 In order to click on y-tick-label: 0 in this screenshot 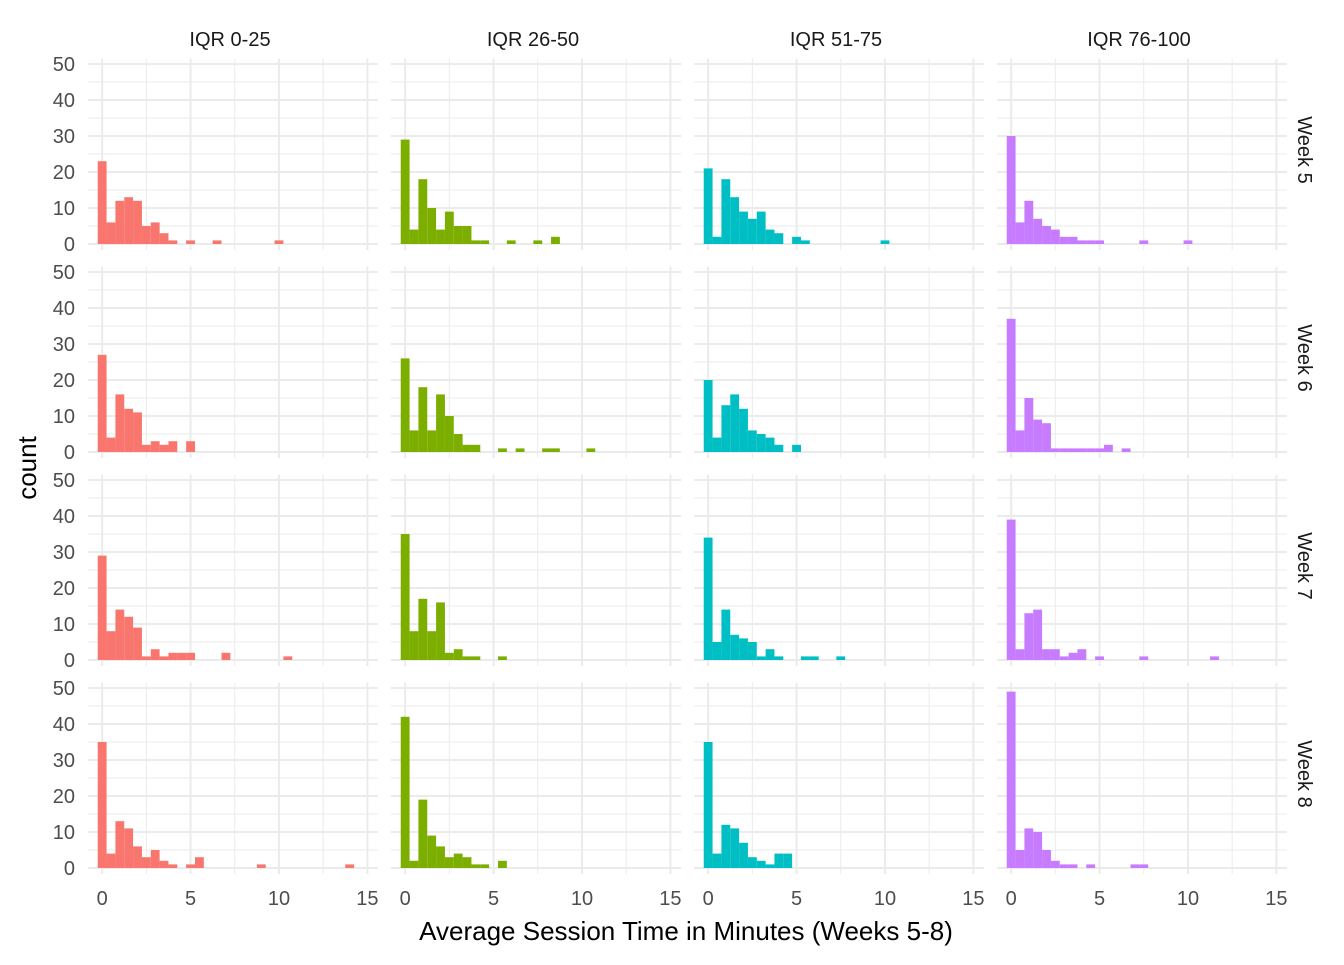, I will do `click(69, 869)`.